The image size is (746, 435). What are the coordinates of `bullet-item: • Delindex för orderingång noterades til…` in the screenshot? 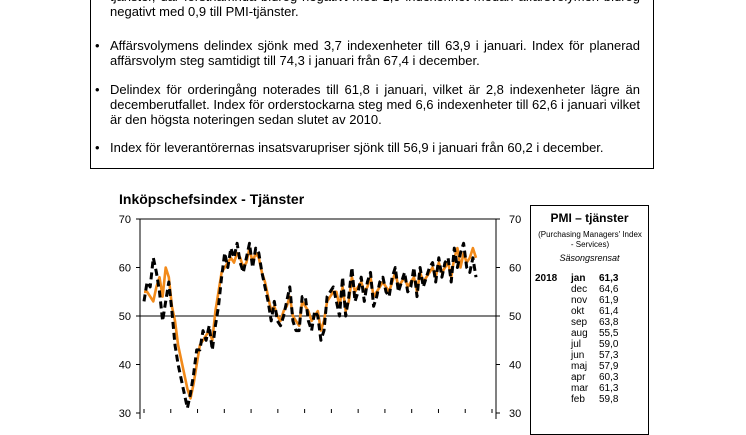 It's located at (367, 104).